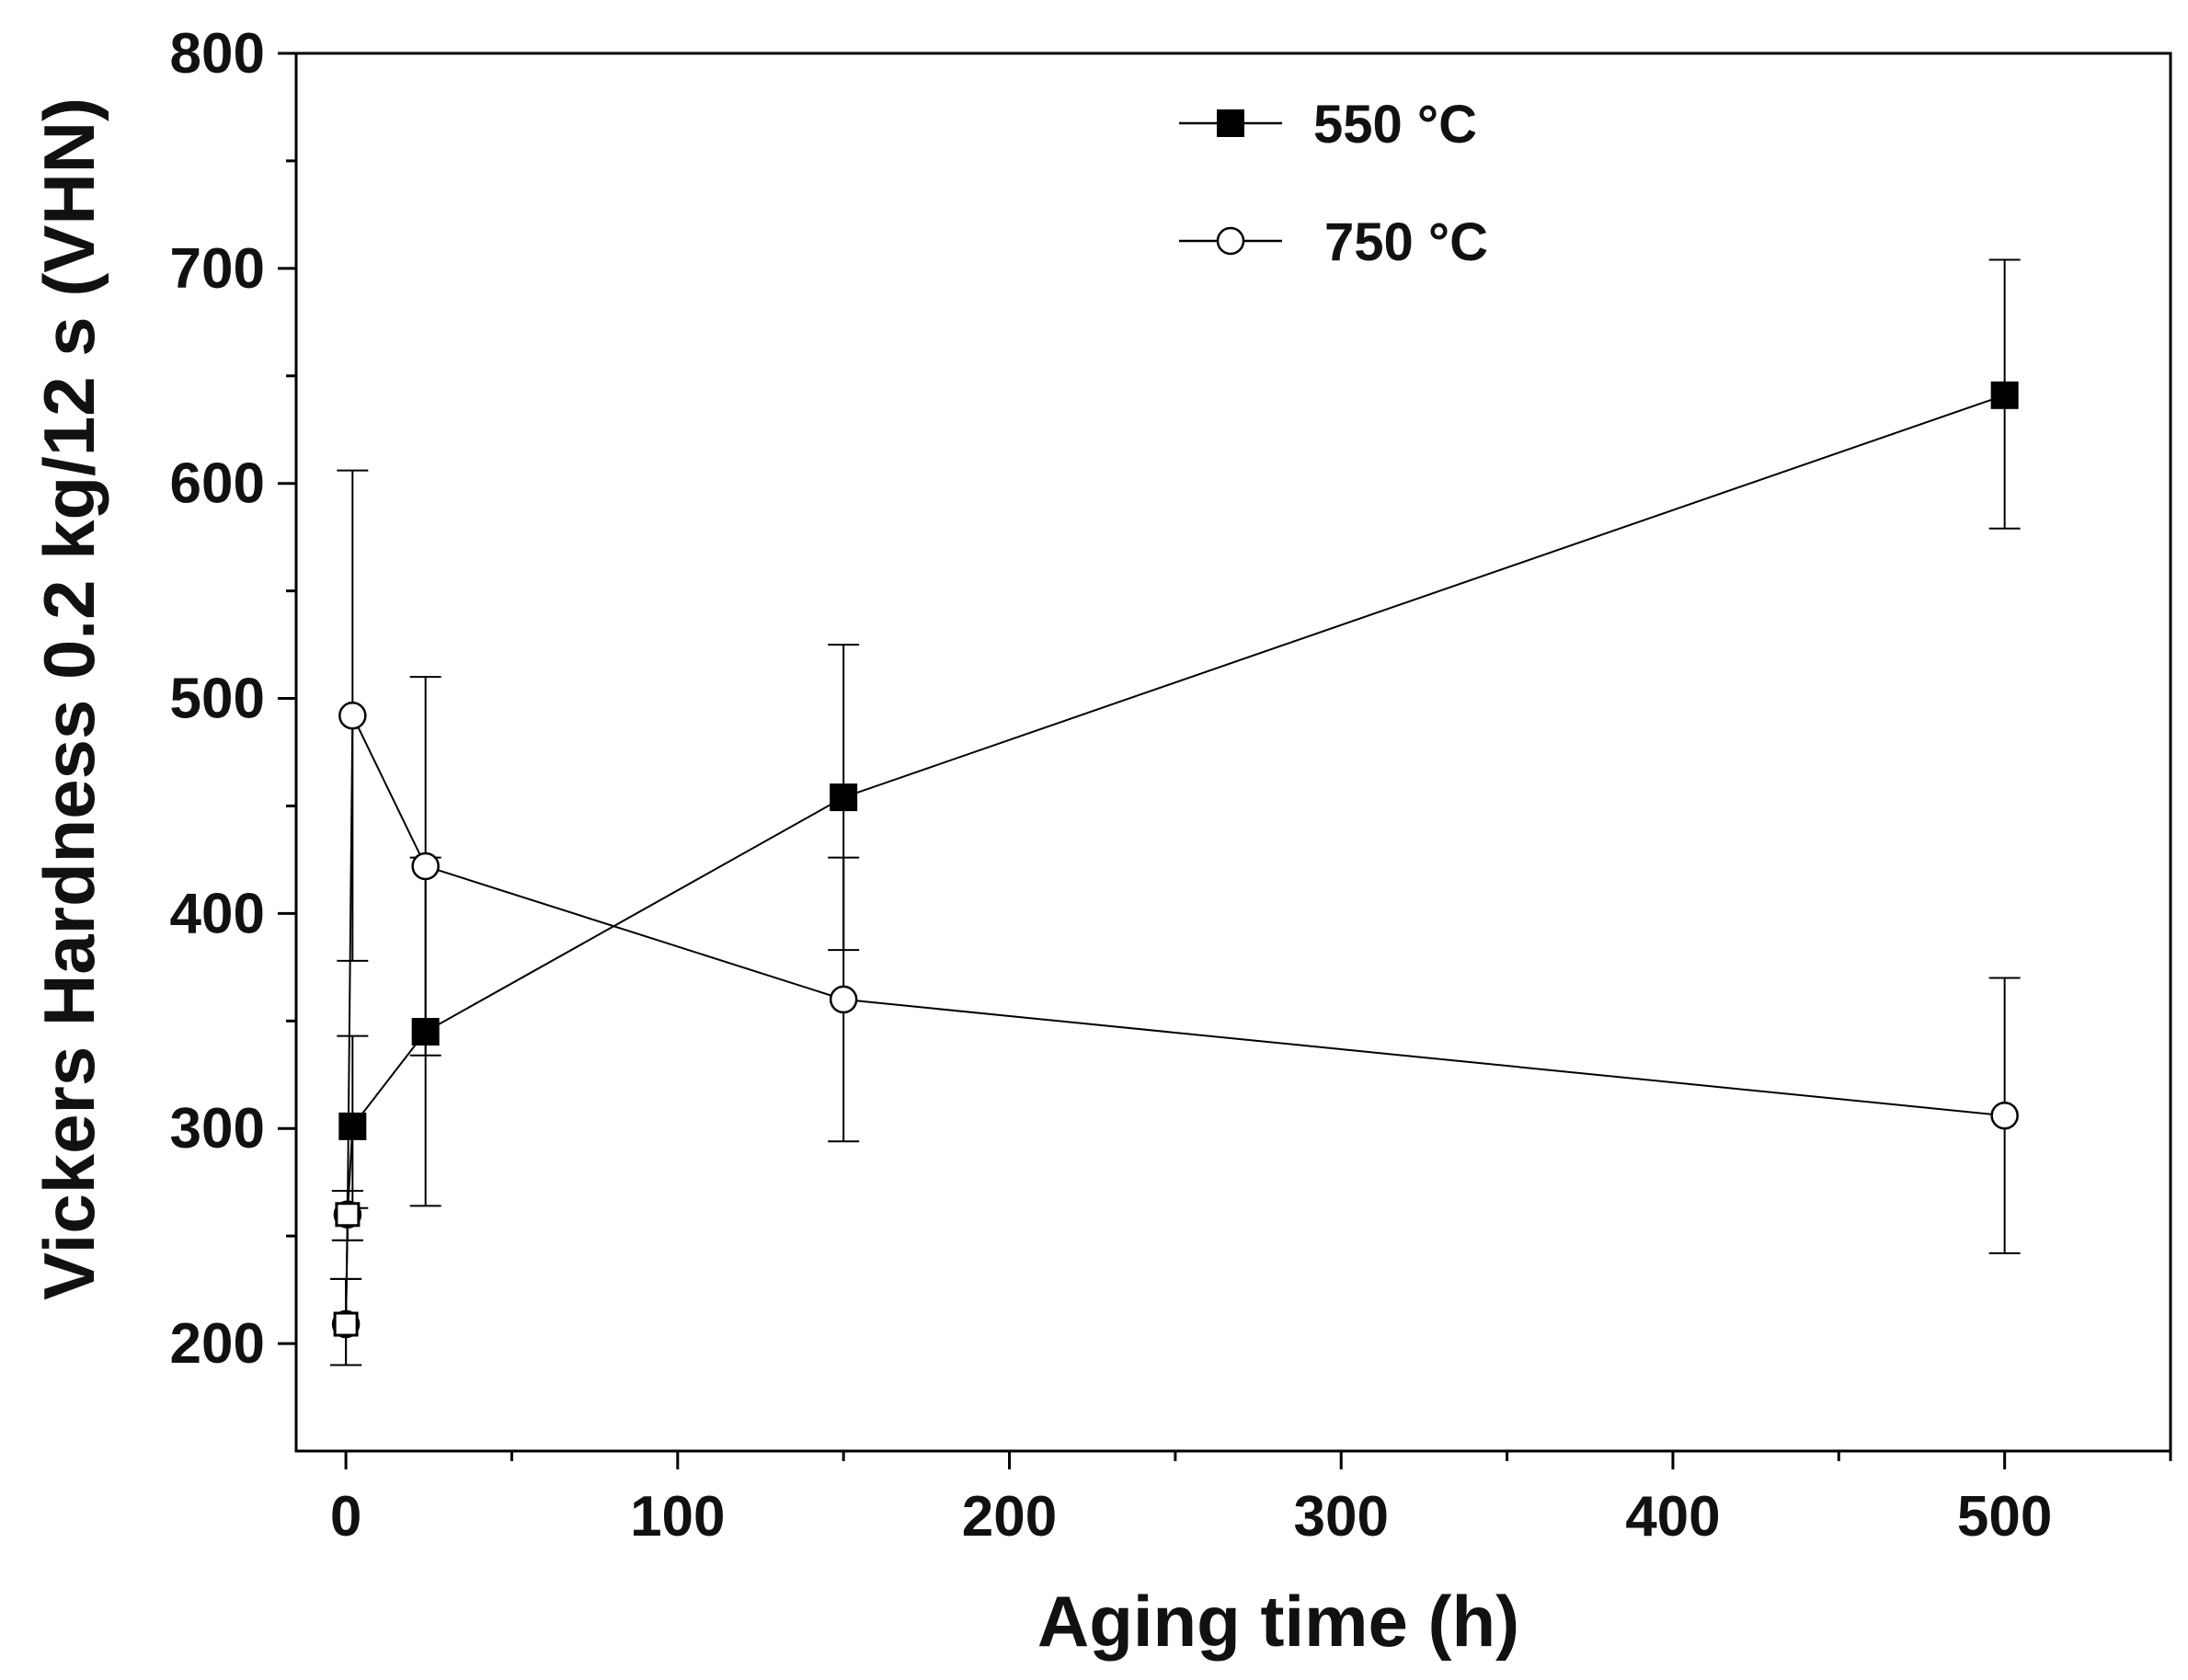  Describe the element at coordinates (1333, 183) in the screenshot. I see `legend: 550 °C 750 °C` at that location.